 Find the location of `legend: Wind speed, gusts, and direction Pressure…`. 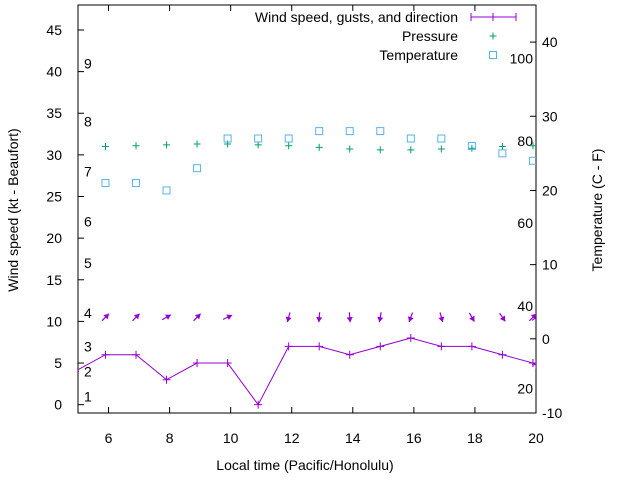

legend: Wind speed, gusts, and direction Pressure… is located at coordinates (386, 36).